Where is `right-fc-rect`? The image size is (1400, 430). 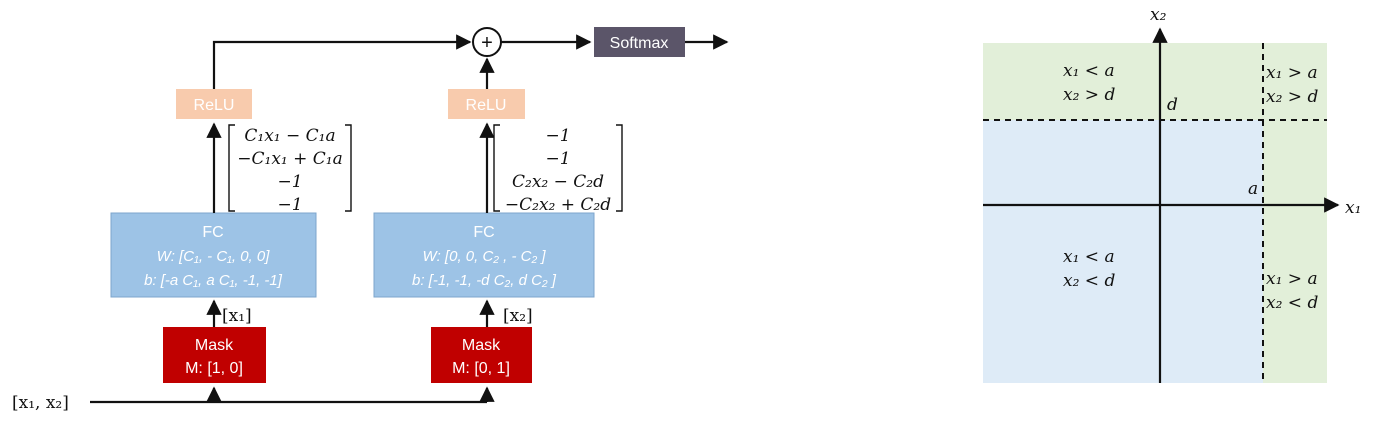 right-fc-rect is located at coordinates (484, 255).